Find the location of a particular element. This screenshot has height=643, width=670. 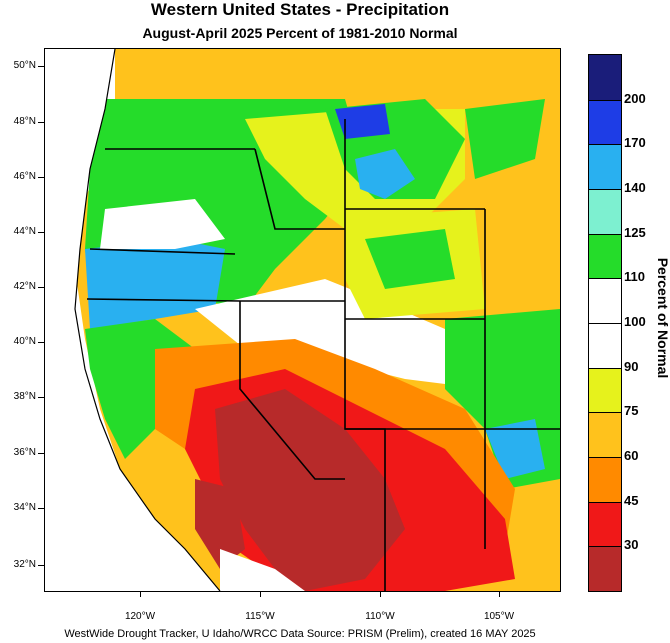

map-title: Western United States - Precipitation is located at coordinates (300, 9).